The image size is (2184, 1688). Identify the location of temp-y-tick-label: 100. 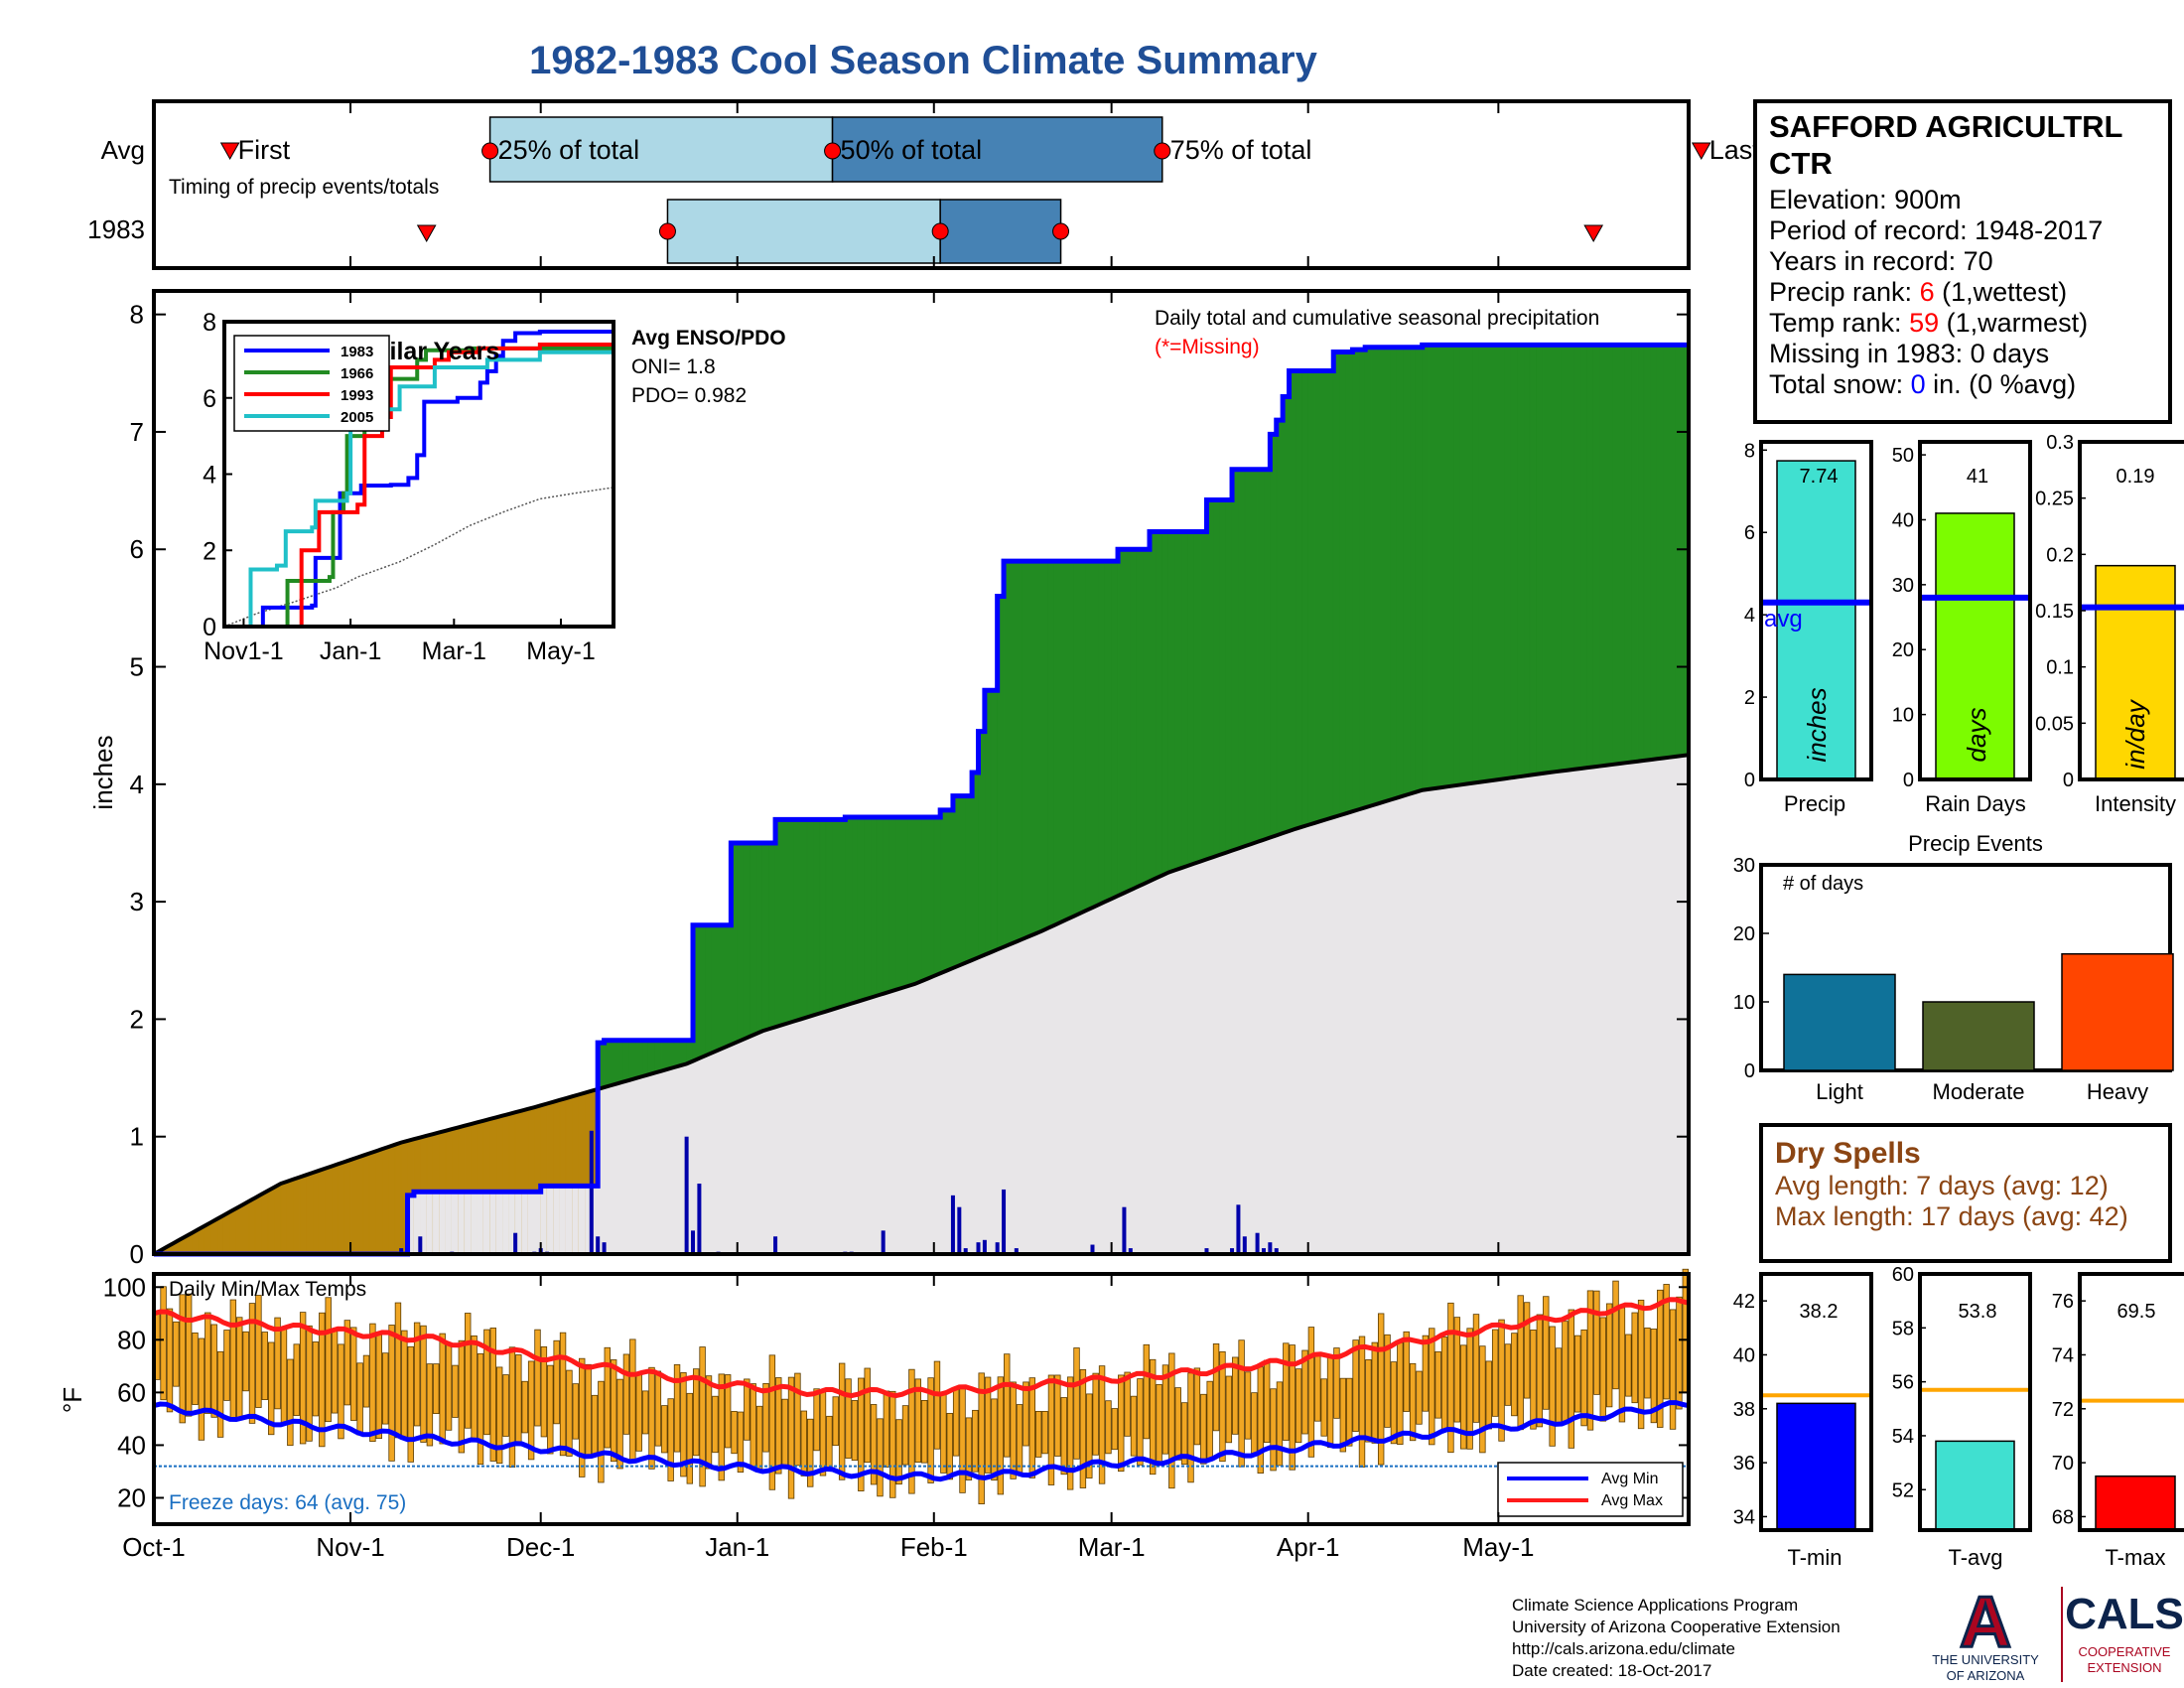
(124, 1287).